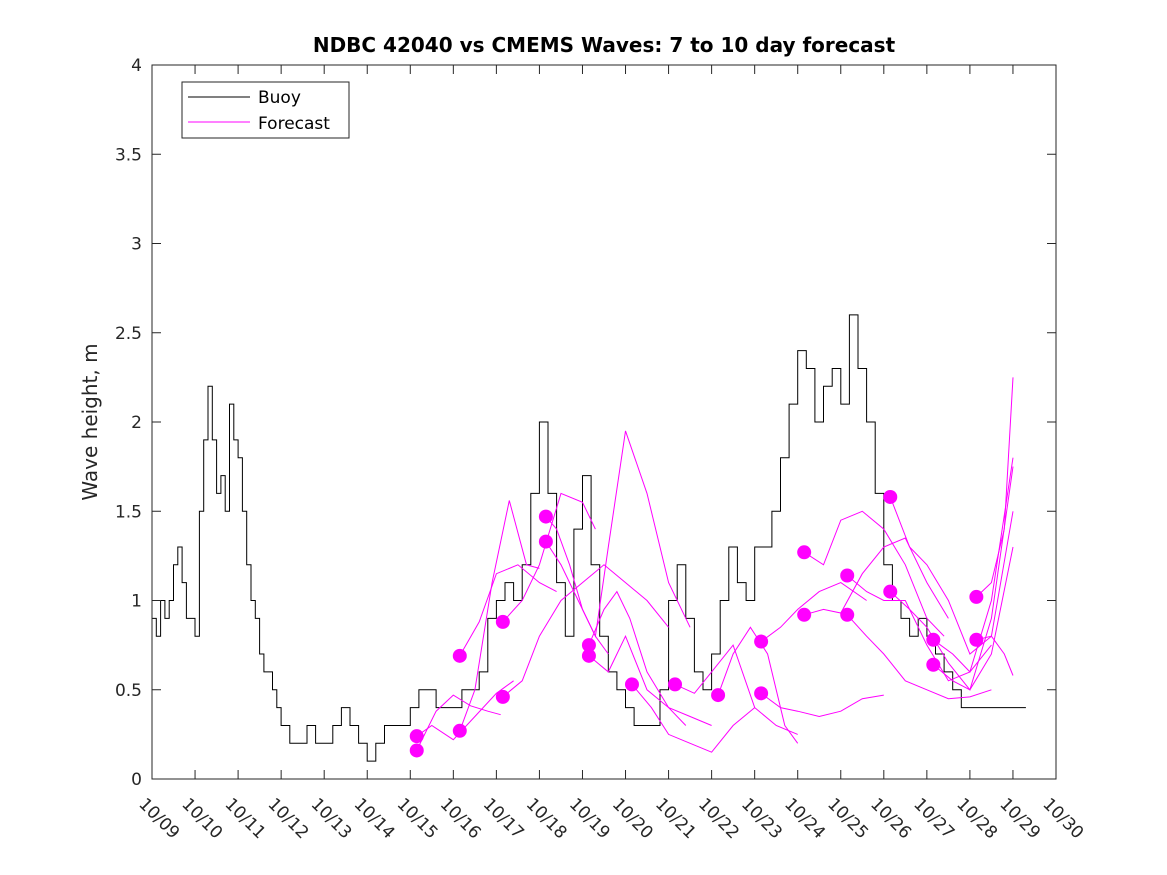  I want to click on x-tick-label: 10/27, so click(933, 818).